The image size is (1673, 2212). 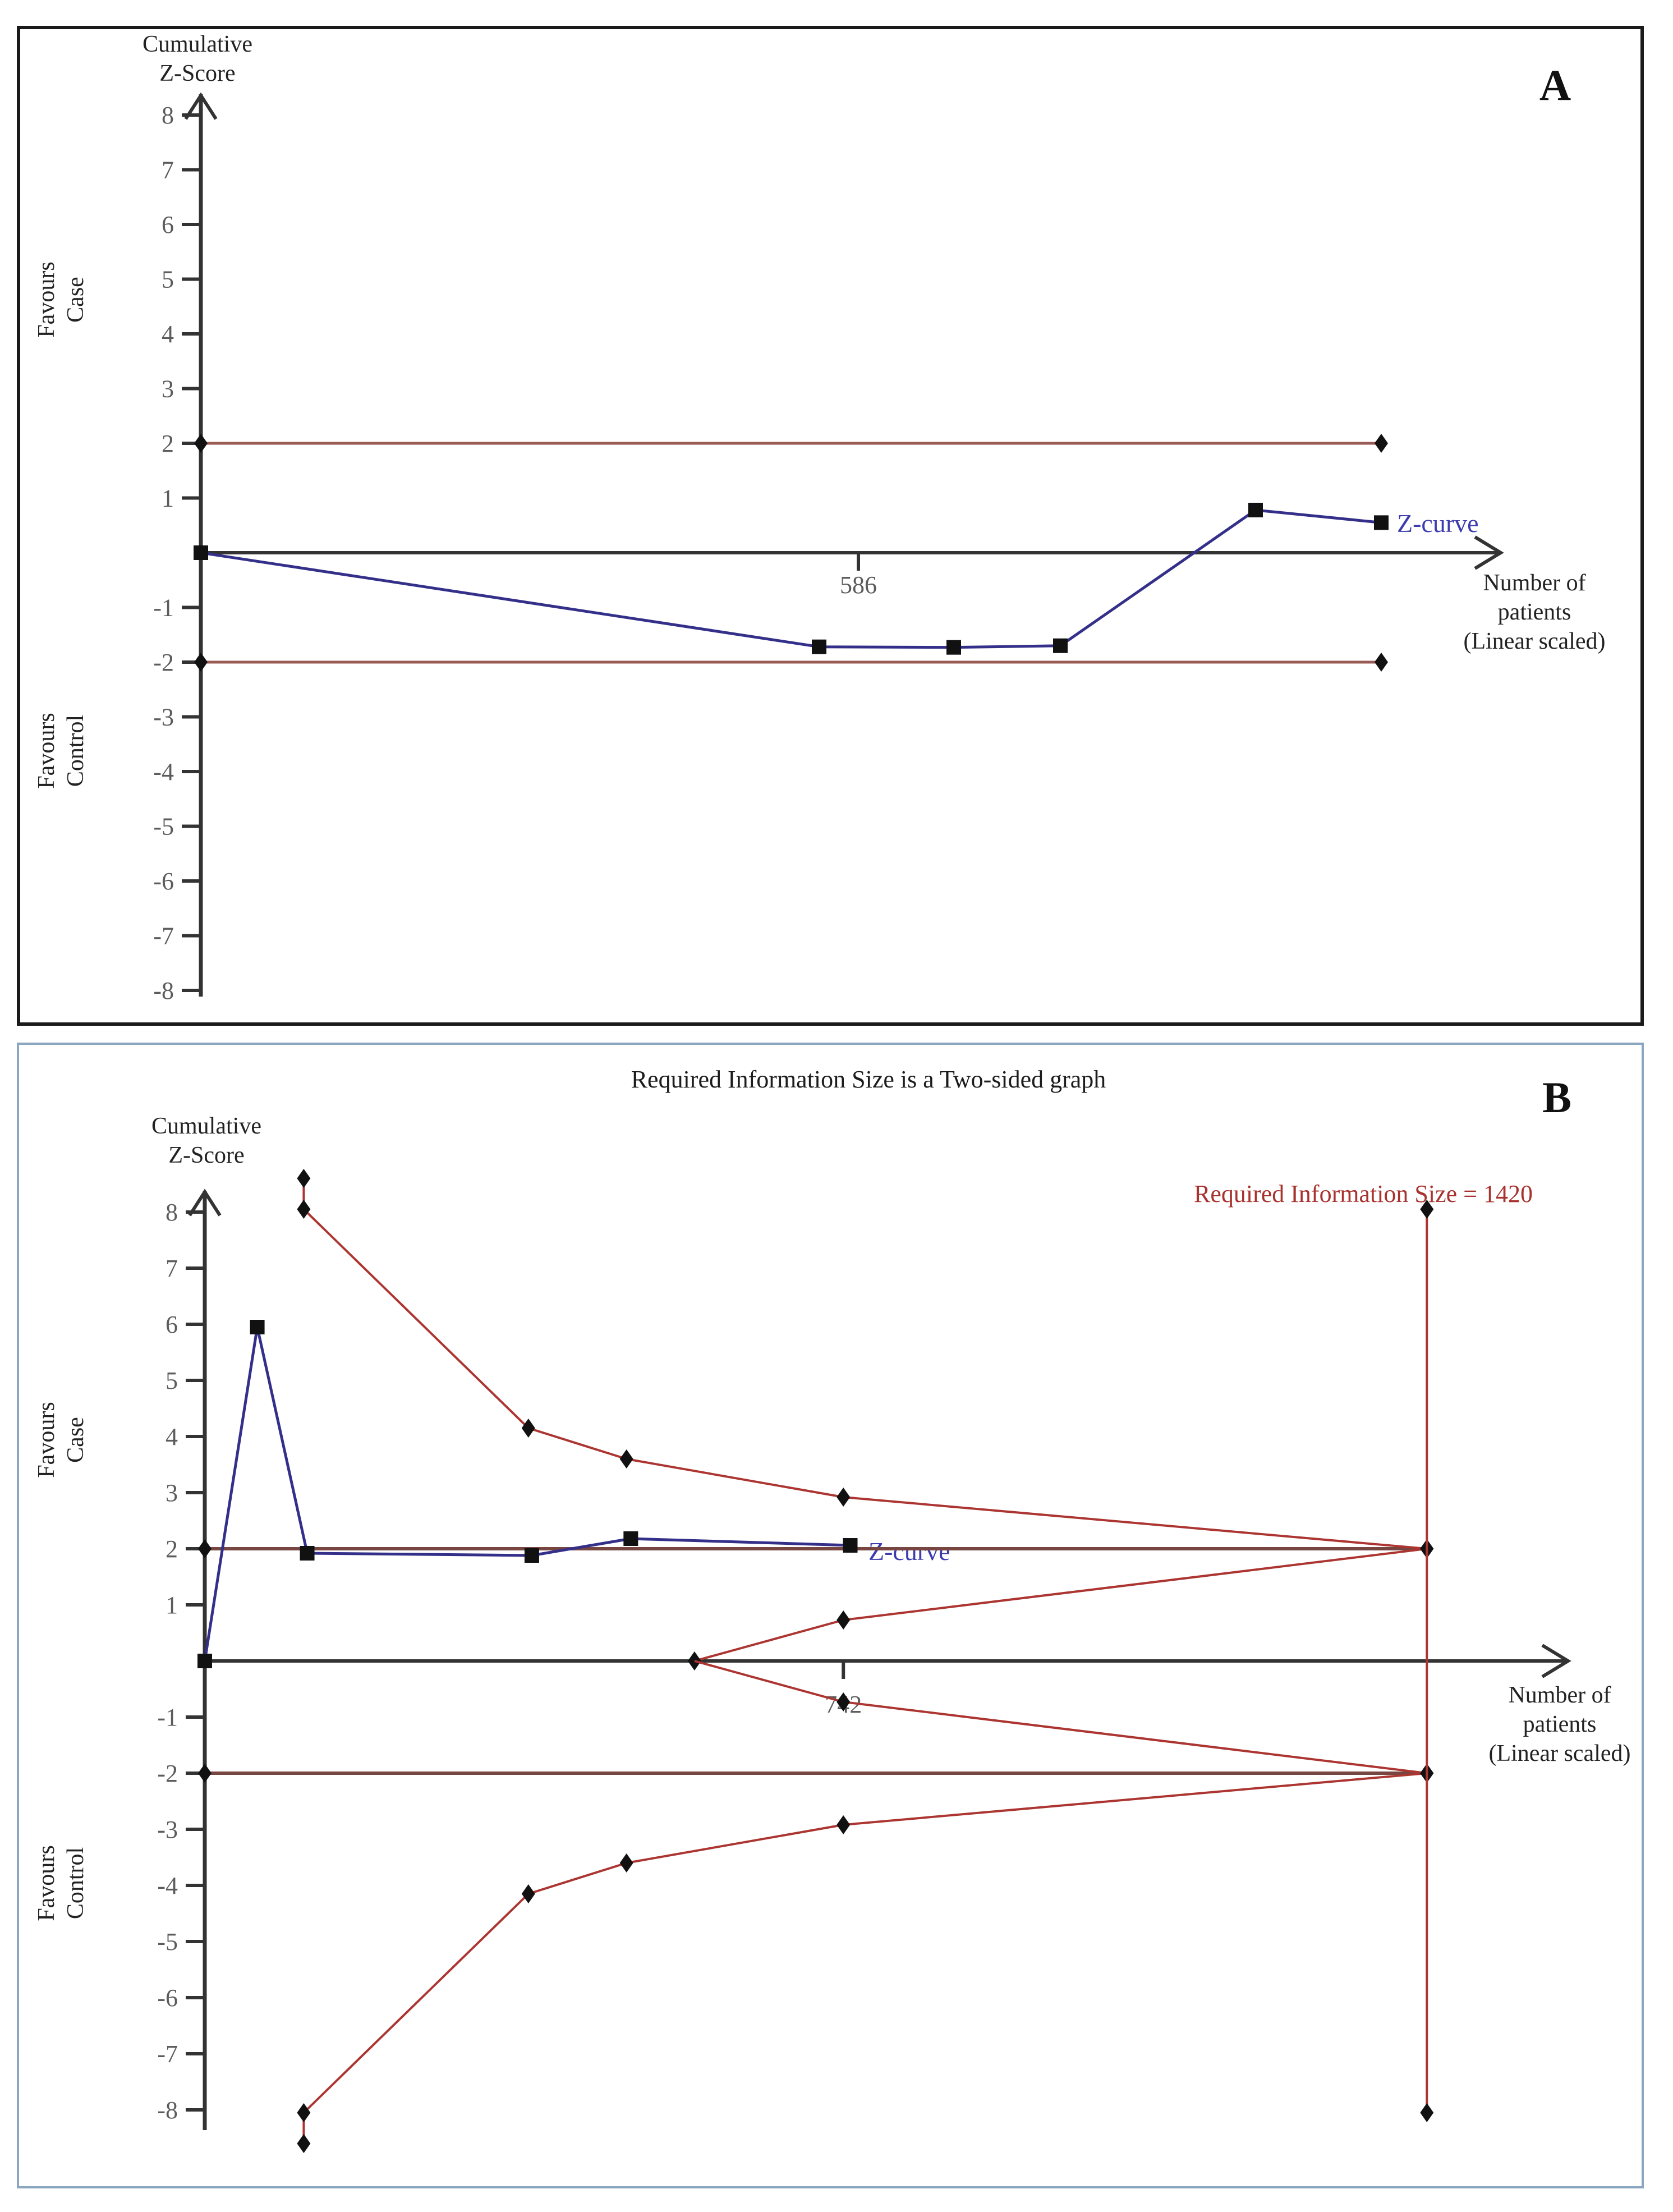 What do you see at coordinates (163, 608) in the screenshot?
I see `y-tick-label: -1` at bounding box center [163, 608].